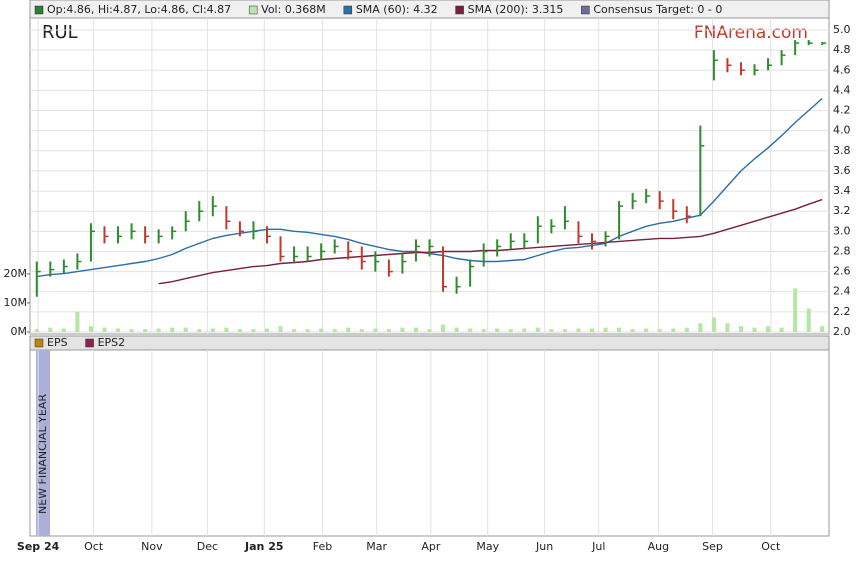 This screenshot has width=859, height=566. Describe the element at coordinates (322, 546) in the screenshot. I see `x-tick-label: Feb` at that location.